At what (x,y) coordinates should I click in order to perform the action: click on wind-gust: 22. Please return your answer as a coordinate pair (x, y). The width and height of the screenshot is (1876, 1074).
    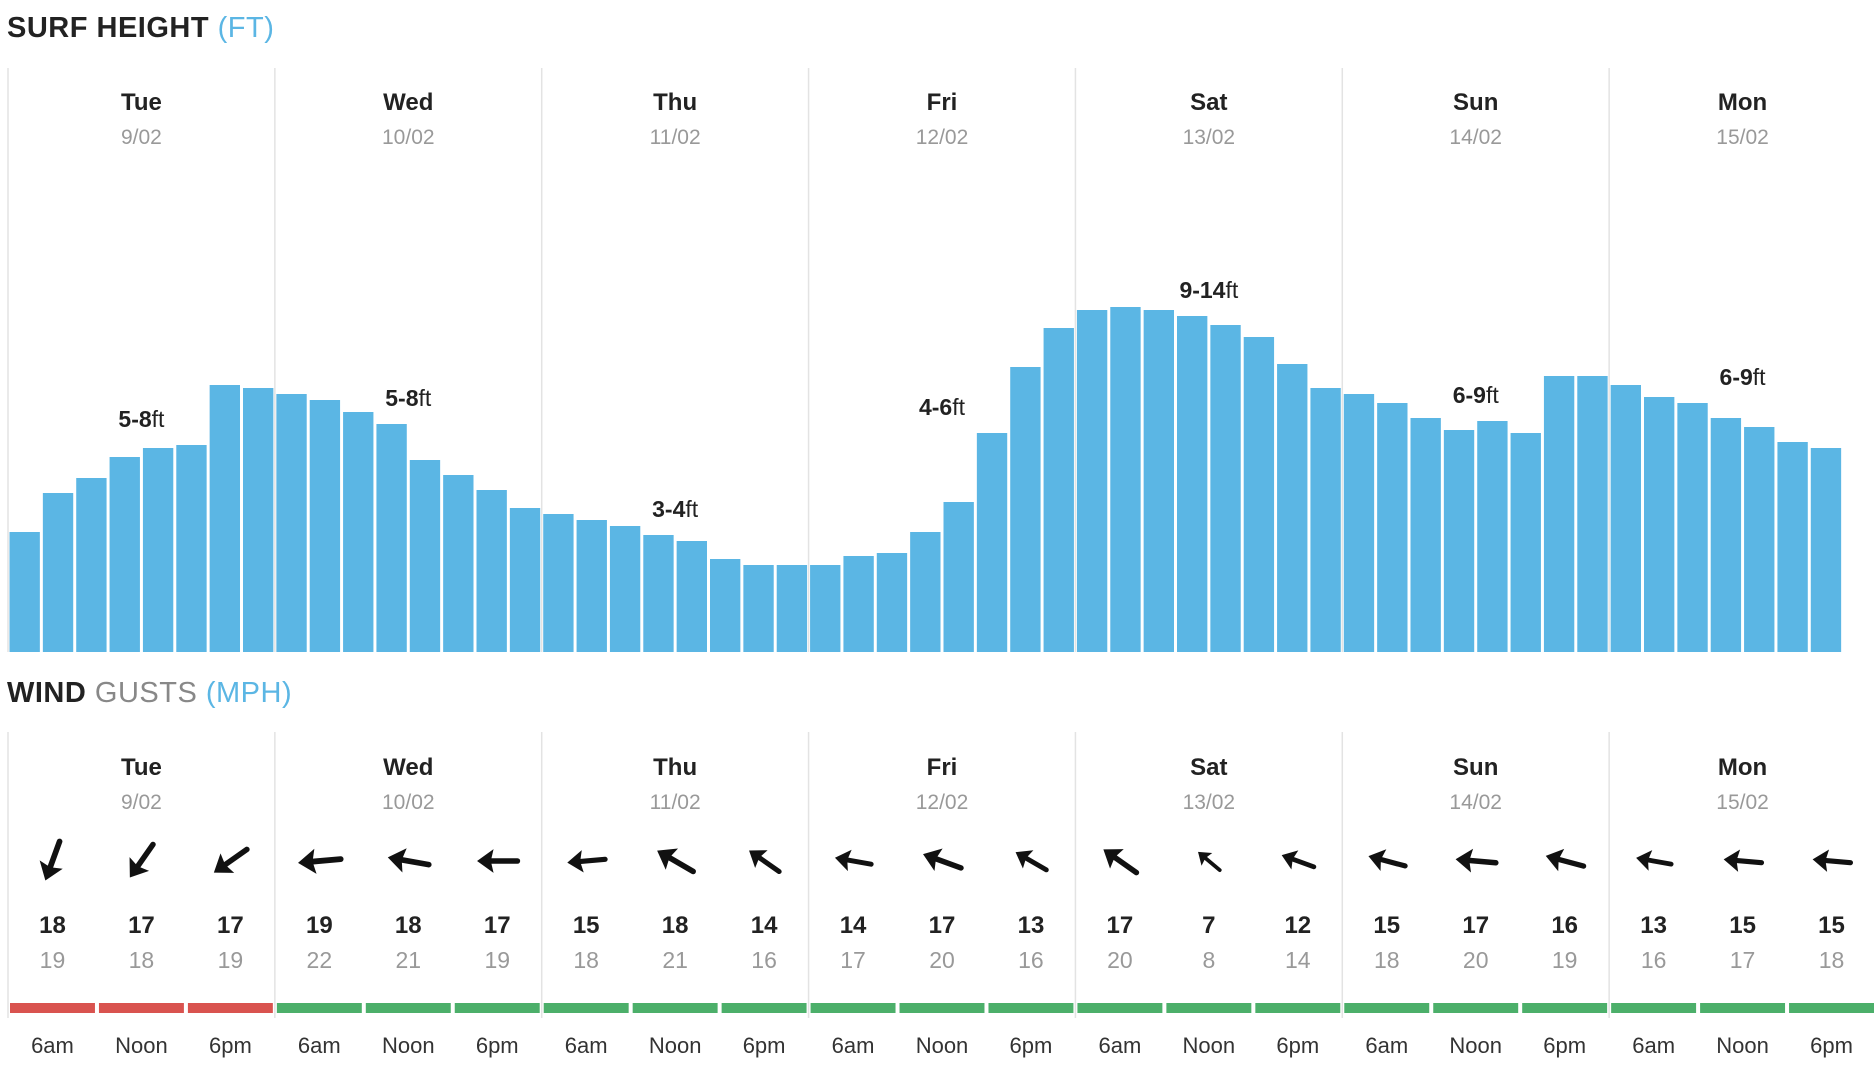
    Looking at the image, I should click on (320, 960).